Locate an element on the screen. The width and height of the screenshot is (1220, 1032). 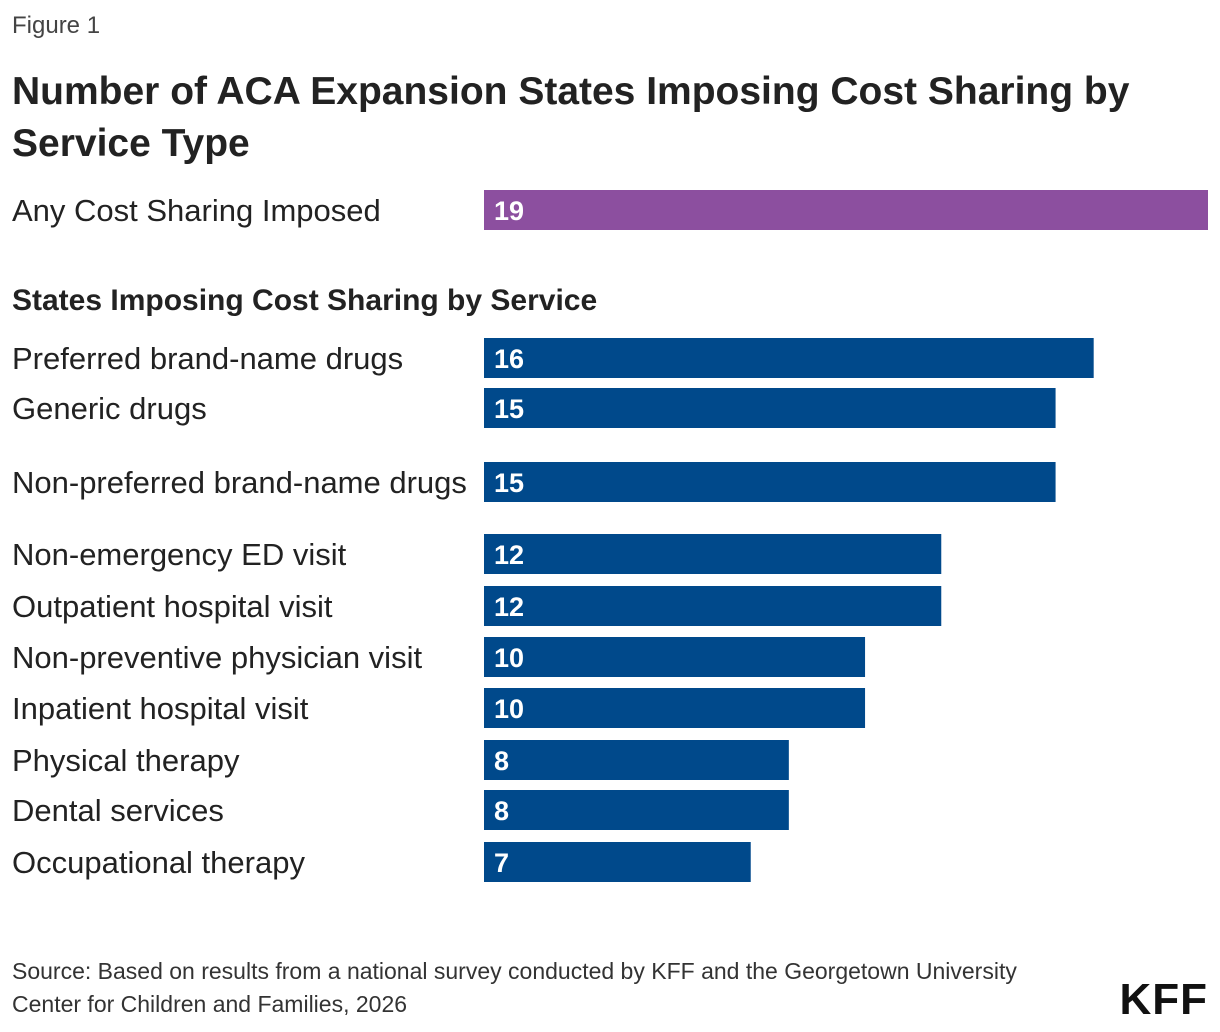
bar-value-any-cost-sharing-imposed: 19 is located at coordinates (509, 211).